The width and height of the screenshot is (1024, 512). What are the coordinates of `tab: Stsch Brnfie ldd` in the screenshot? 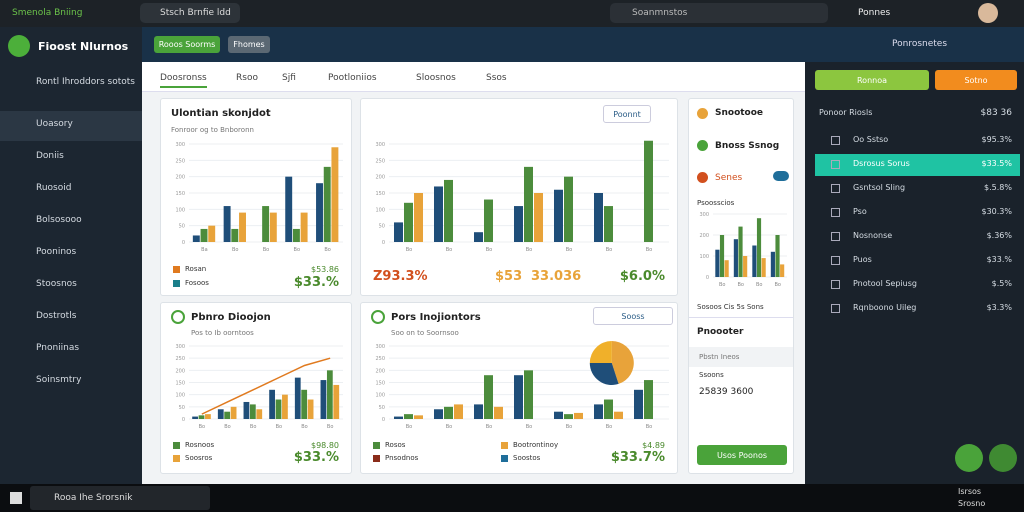 It's located at (190, 13).